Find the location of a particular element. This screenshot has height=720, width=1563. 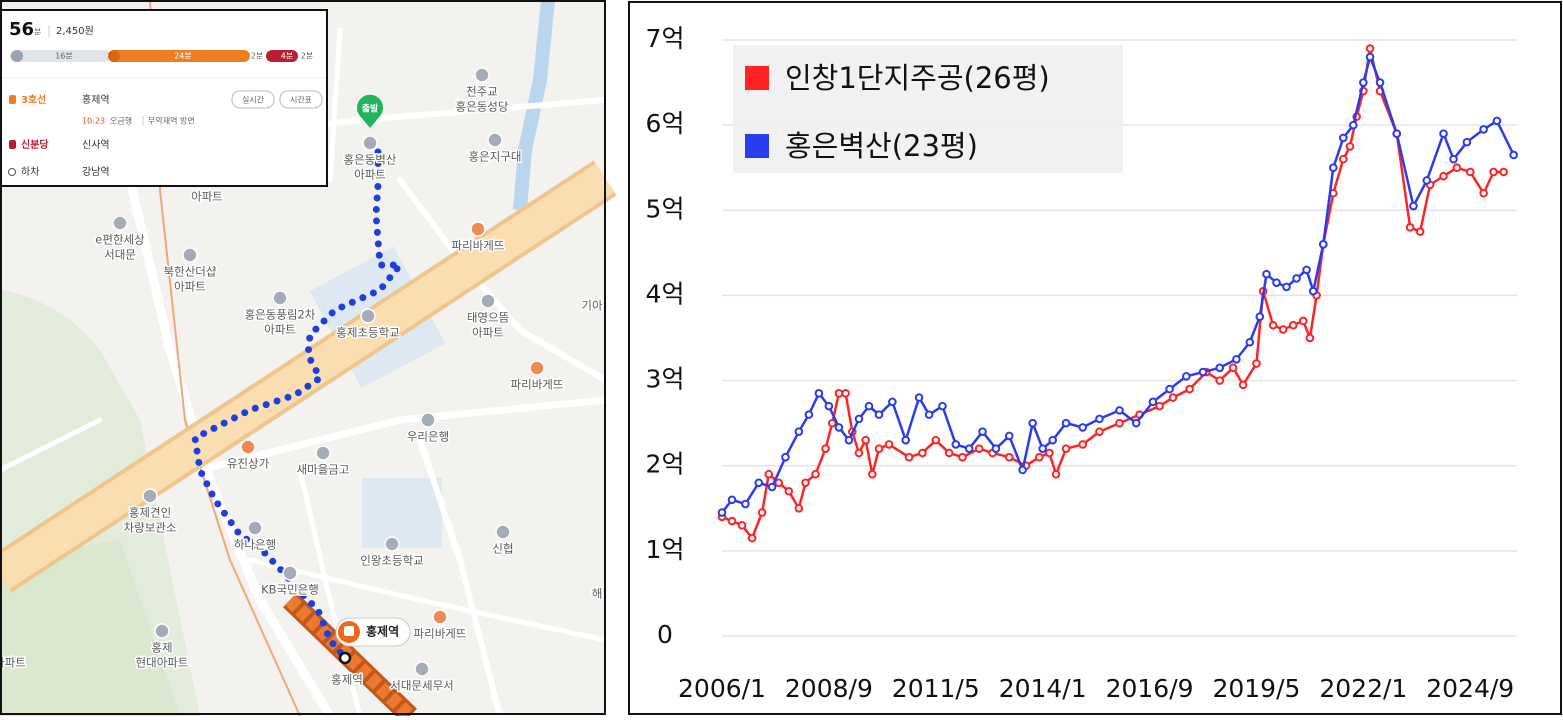

map-label: 서대문 is located at coordinates (120, 255).